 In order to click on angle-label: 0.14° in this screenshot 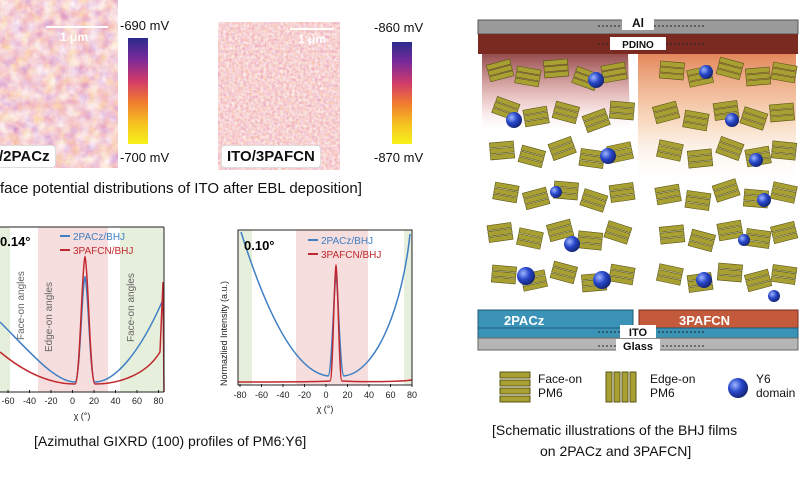, I will do `click(15, 241)`.